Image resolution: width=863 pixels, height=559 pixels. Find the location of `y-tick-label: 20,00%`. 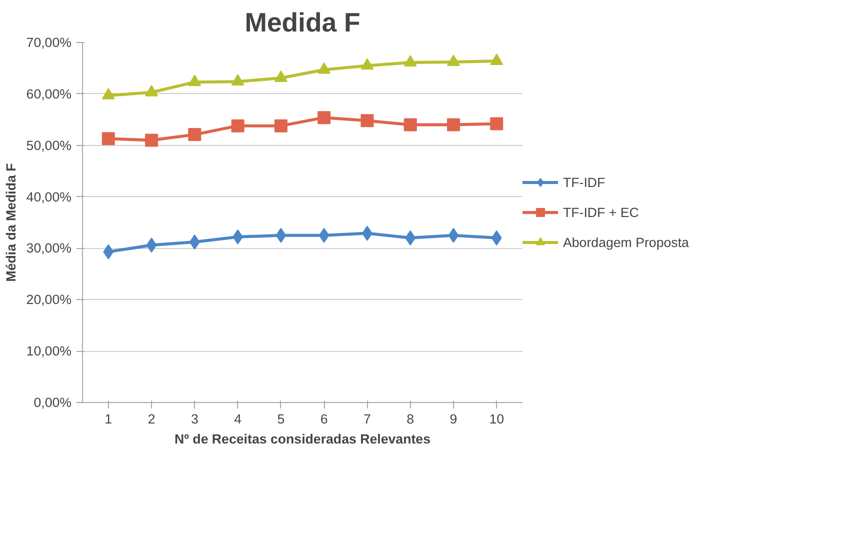

y-tick-label: 20,00% is located at coordinates (49, 300).